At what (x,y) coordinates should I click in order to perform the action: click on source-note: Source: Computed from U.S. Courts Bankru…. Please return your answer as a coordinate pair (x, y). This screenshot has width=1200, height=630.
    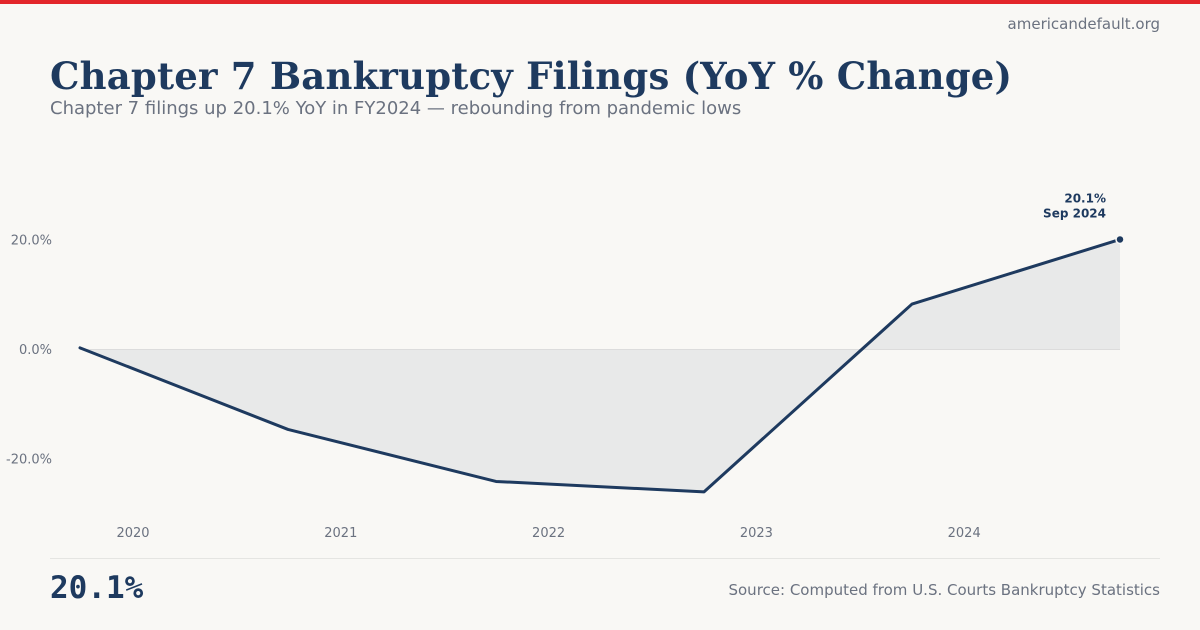
    Looking at the image, I should click on (944, 590).